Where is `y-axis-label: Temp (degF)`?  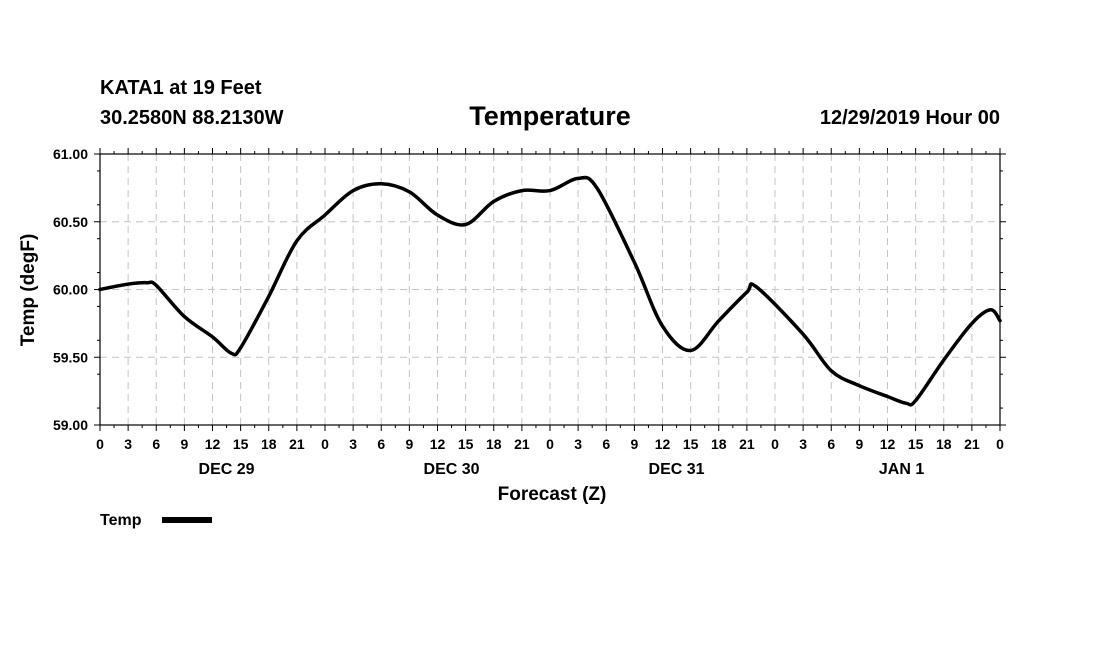
y-axis-label: Temp (degF) is located at coordinates (28, 290).